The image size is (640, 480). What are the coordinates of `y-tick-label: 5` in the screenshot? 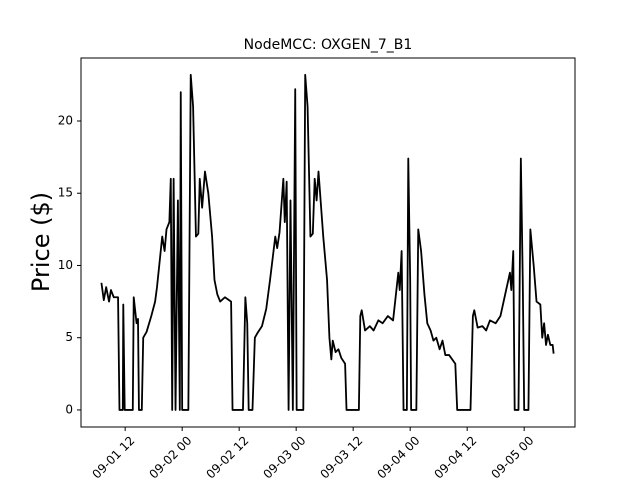 It's located at (69, 337).